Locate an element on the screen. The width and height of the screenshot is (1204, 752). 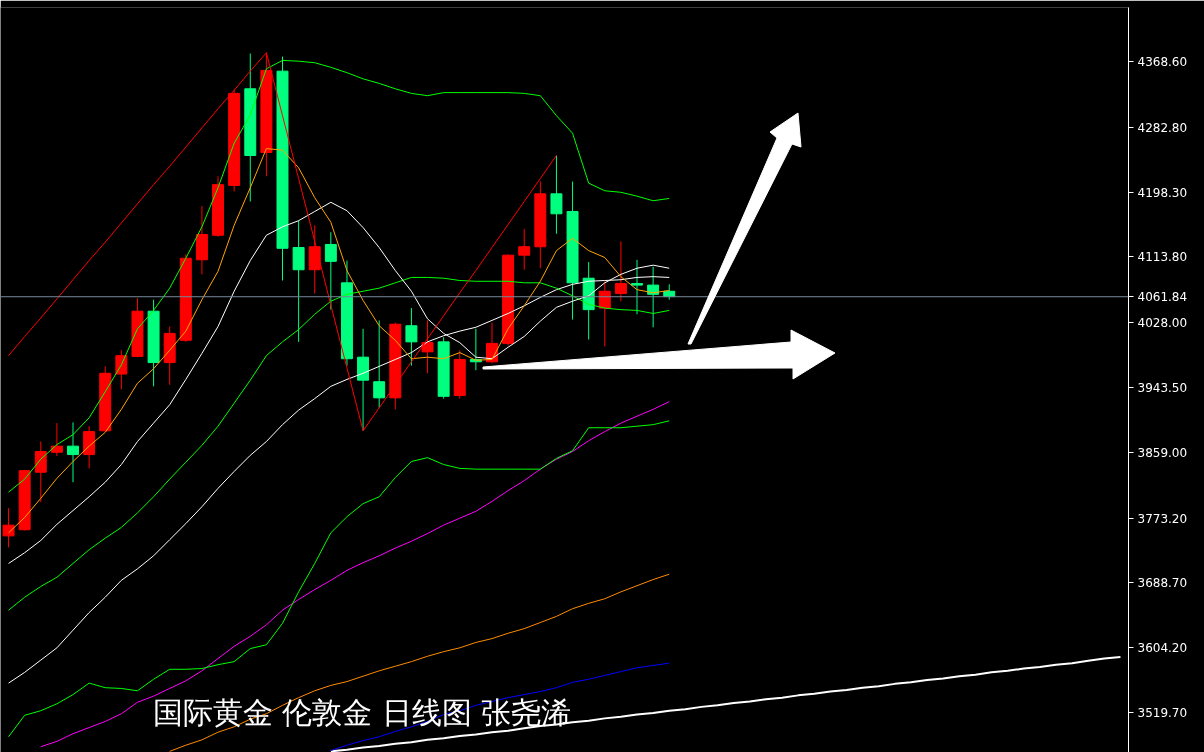
ref-line-label: 4061.84 is located at coordinates (1162, 297).